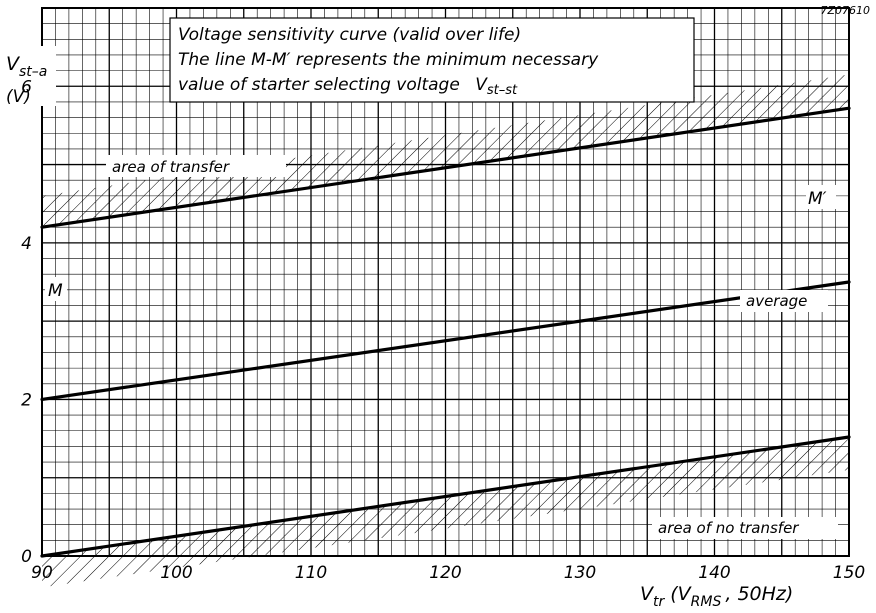  I want to click on area-no-transfer-box, so click(745, 528).